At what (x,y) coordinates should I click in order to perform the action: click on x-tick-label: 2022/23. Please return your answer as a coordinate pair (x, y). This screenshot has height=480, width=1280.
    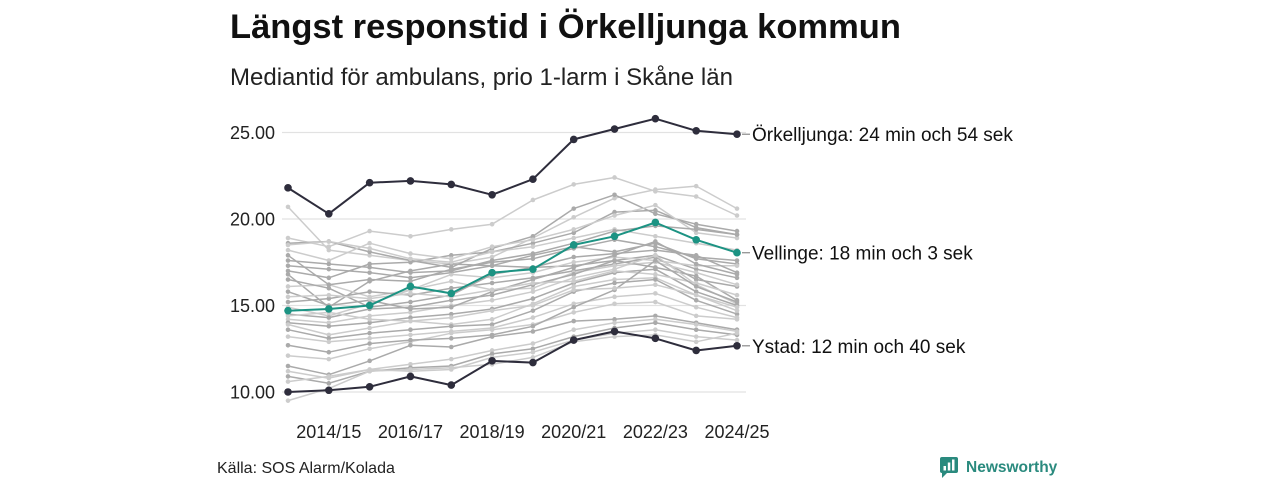
    Looking at the image, I should click on (655, 432).